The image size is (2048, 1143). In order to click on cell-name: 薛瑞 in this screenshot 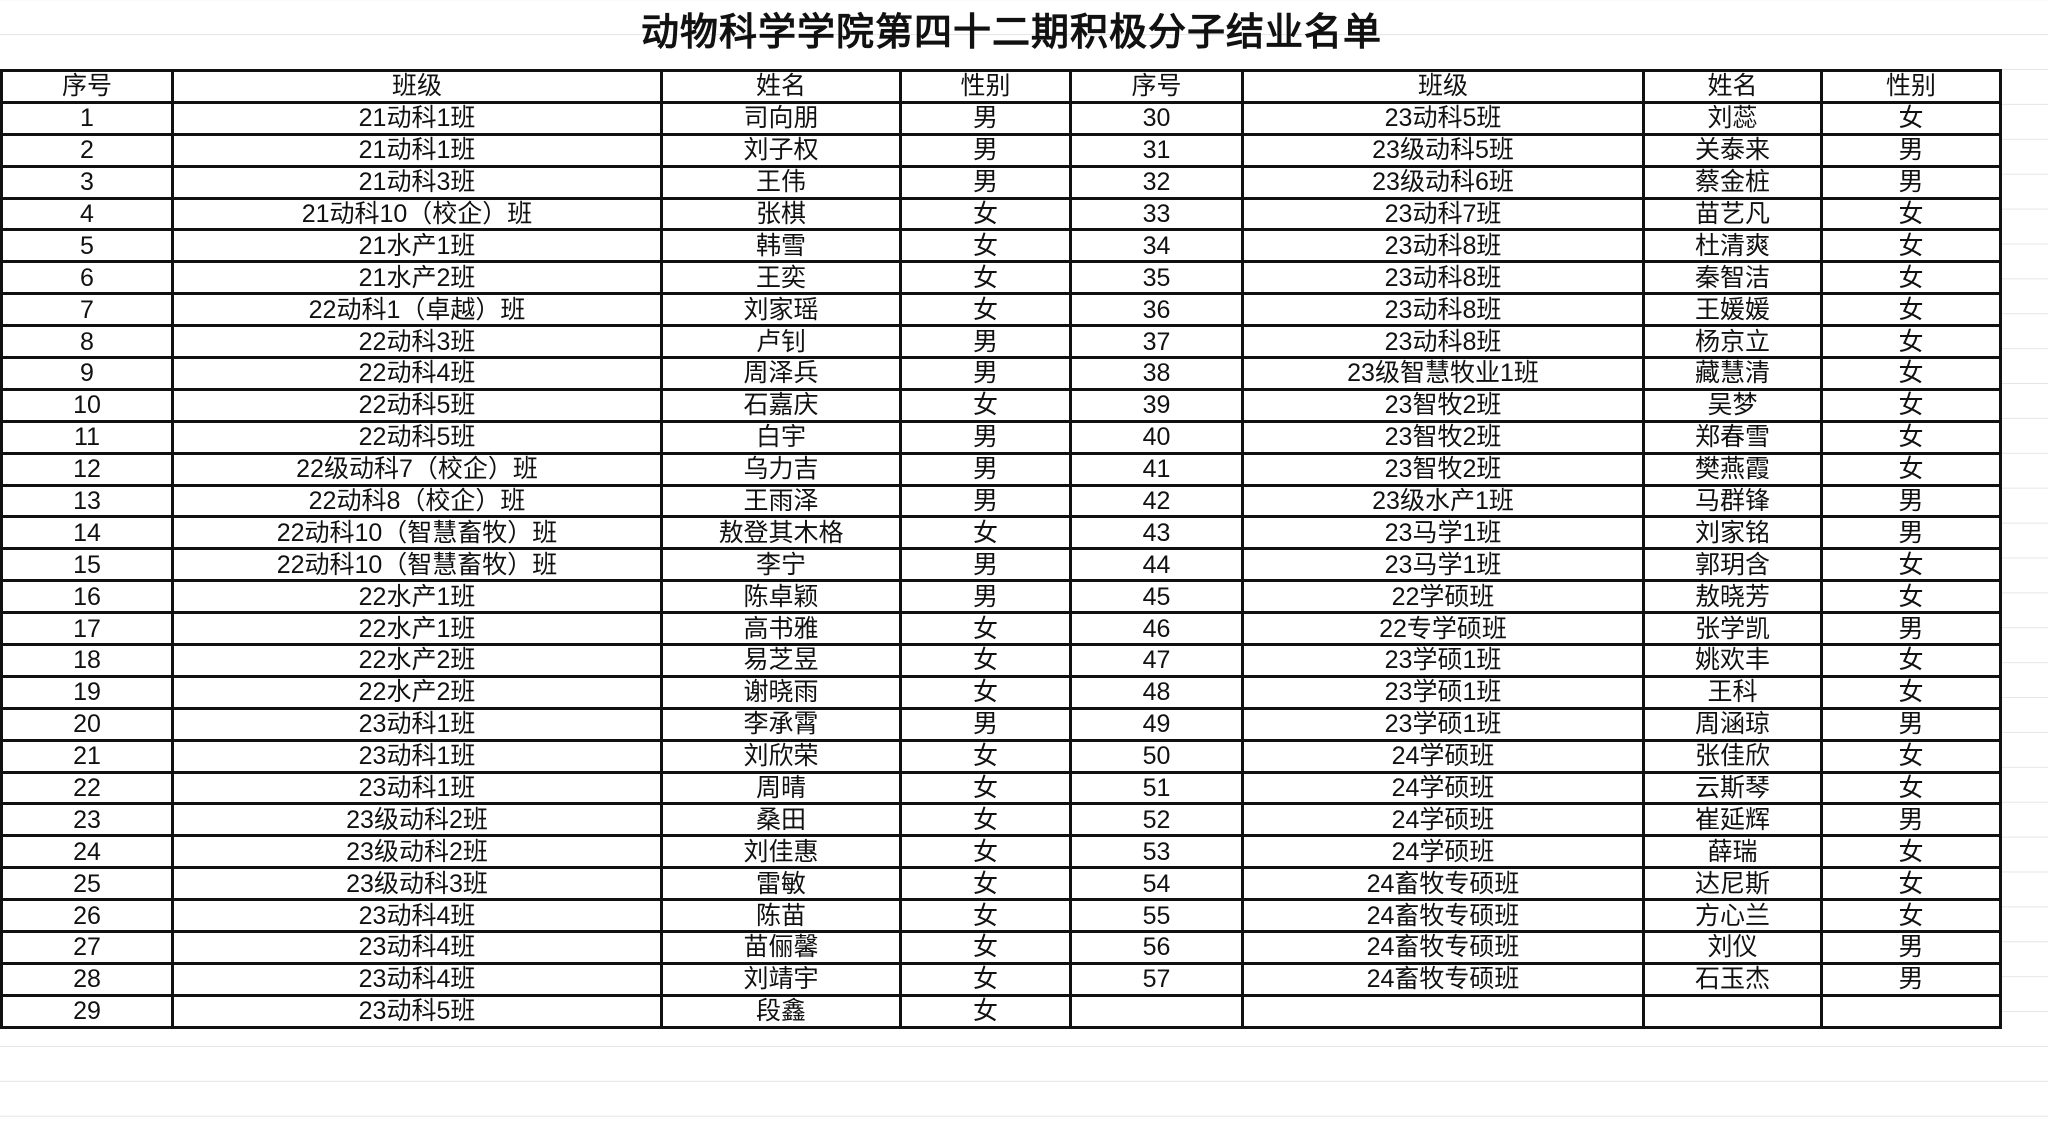, I will do `click(1732, 852)`.